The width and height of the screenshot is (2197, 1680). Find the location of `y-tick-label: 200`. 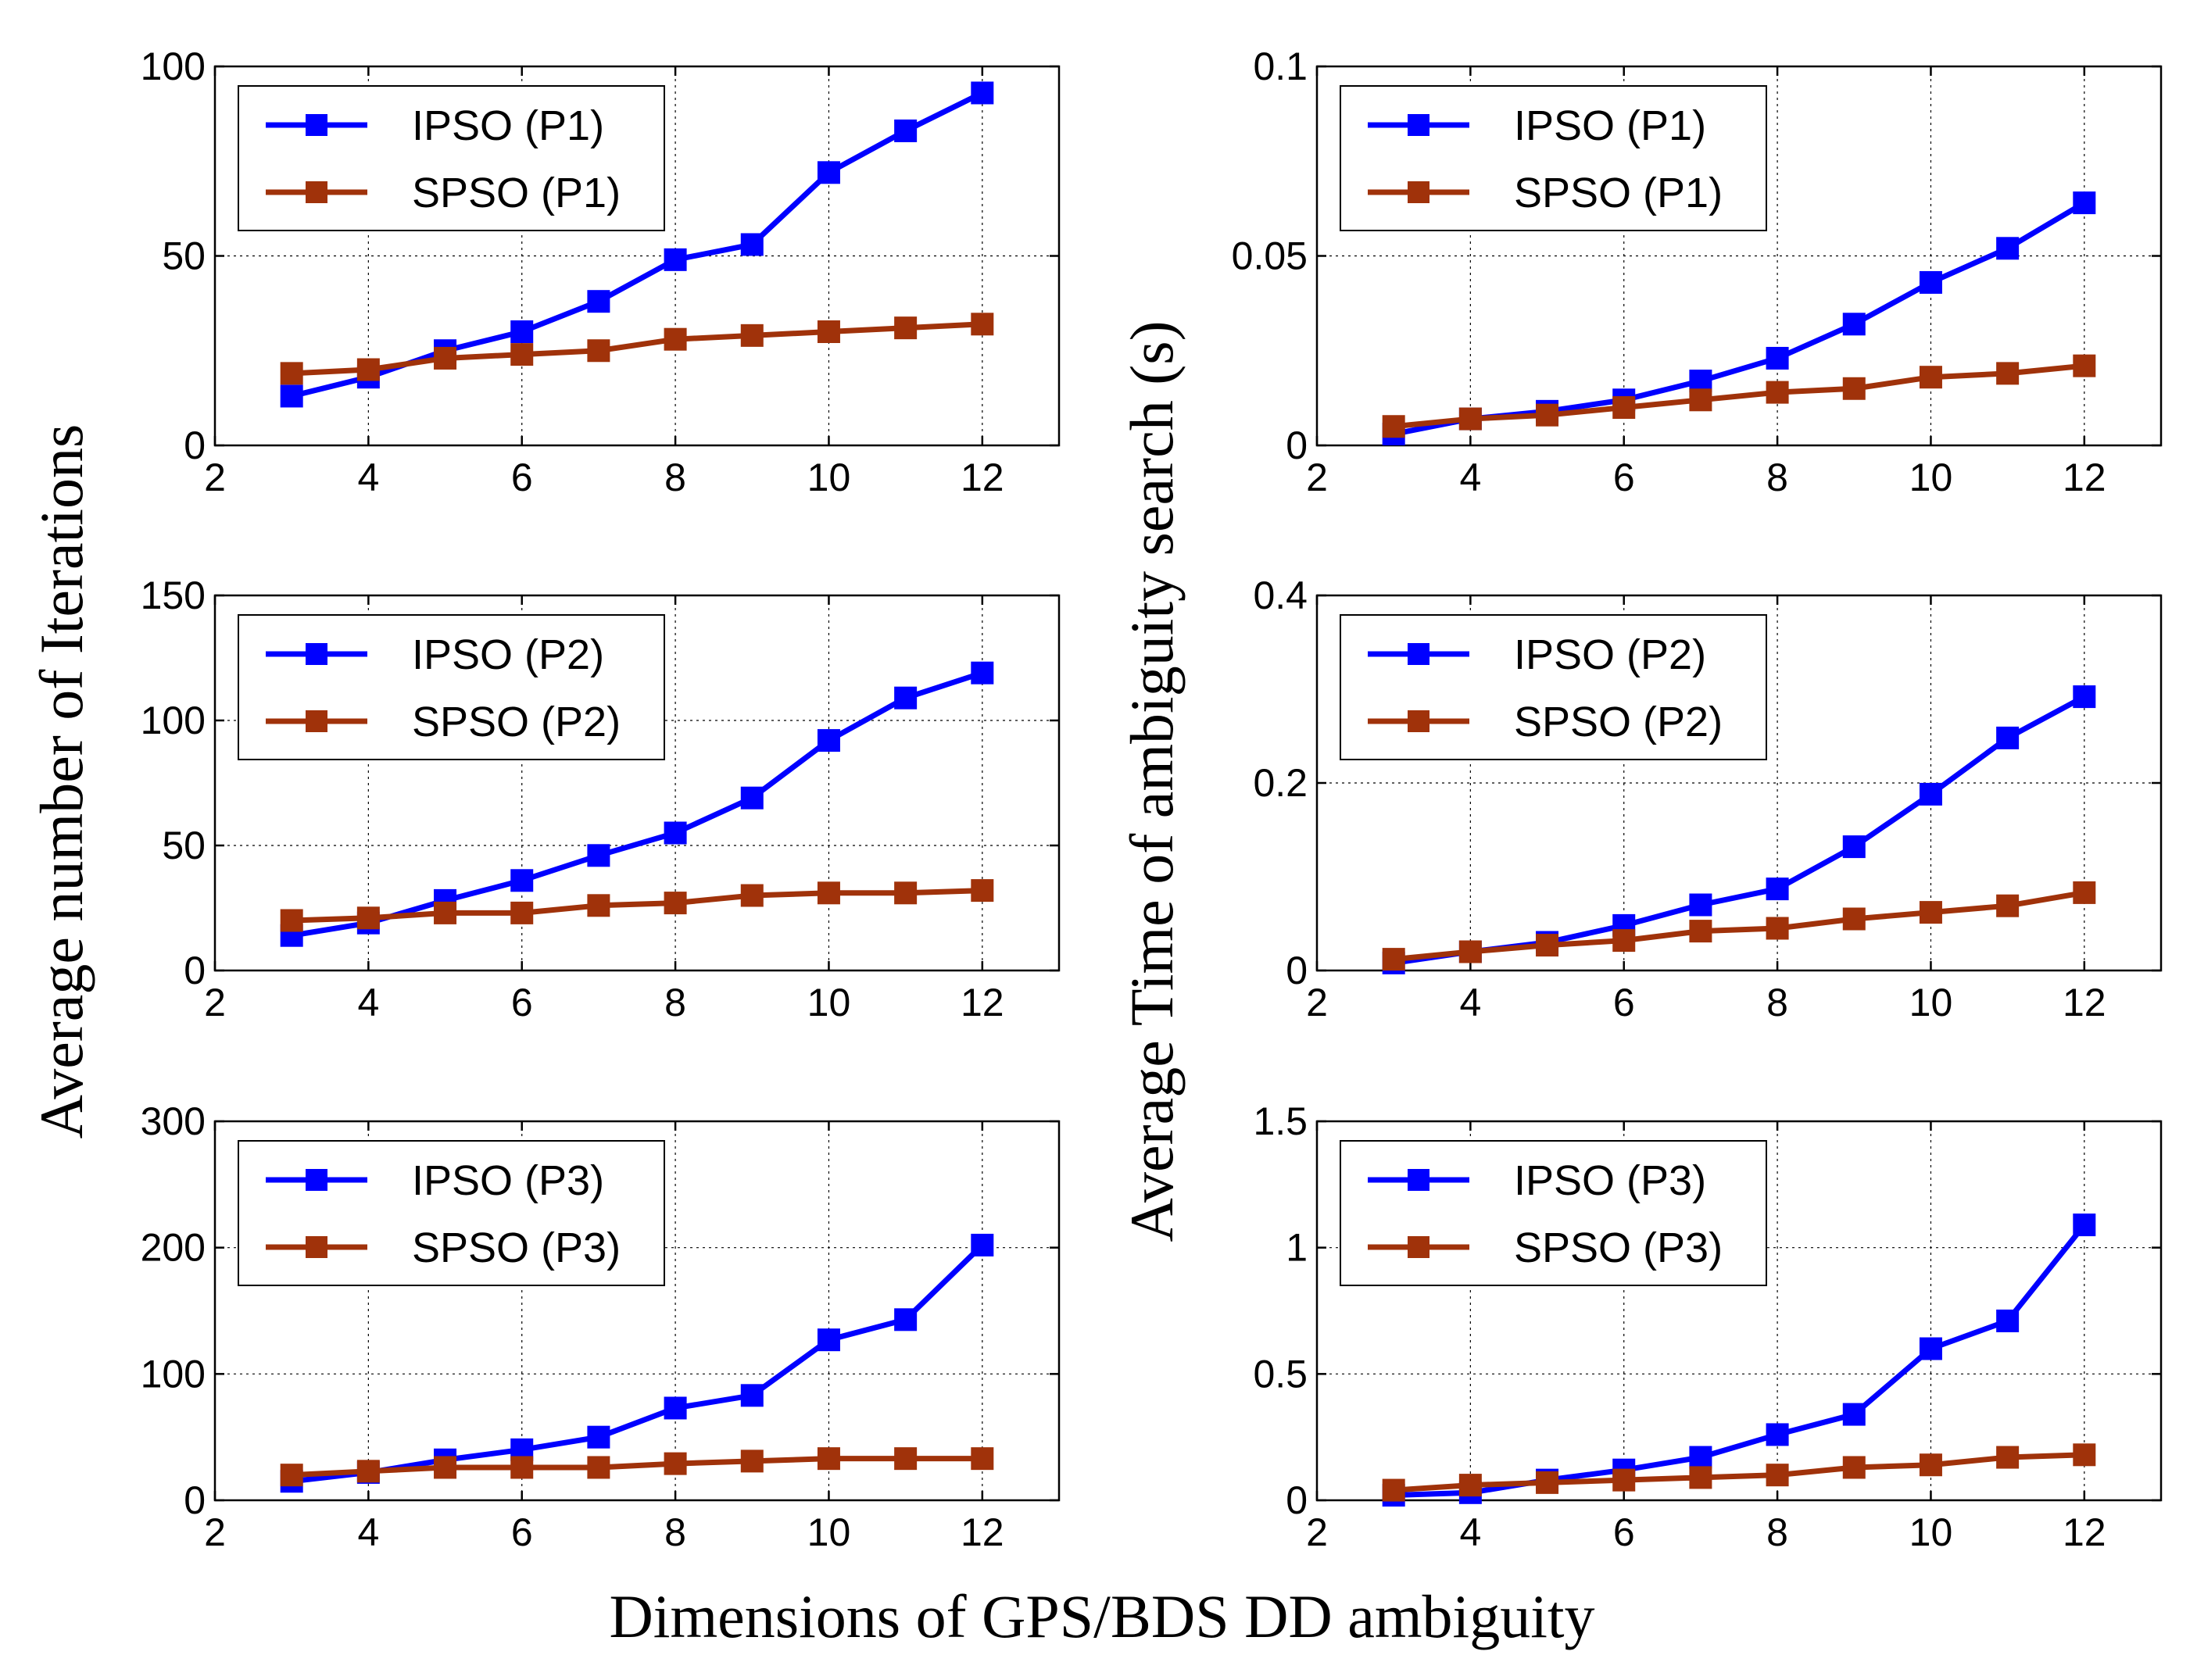

y-tick-label: 200 is located at coordinates (173, 1248).